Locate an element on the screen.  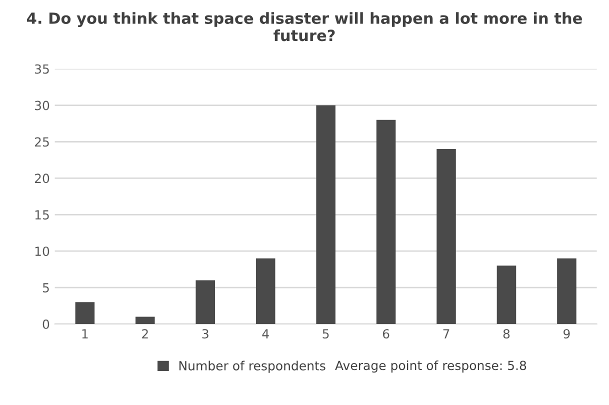
x-tick-label: 4 is located at coordinates (265, 333).